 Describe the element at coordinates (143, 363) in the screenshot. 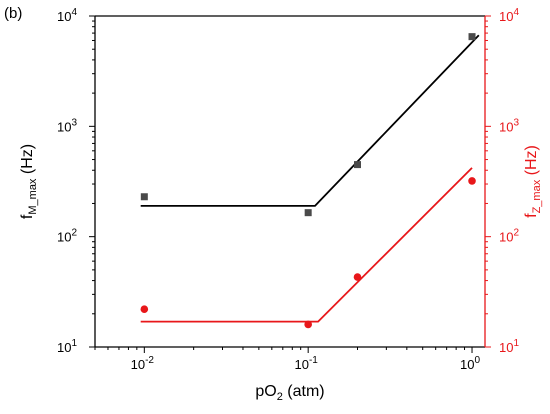

I see `x-tick-label: 10⁻²` at that location.